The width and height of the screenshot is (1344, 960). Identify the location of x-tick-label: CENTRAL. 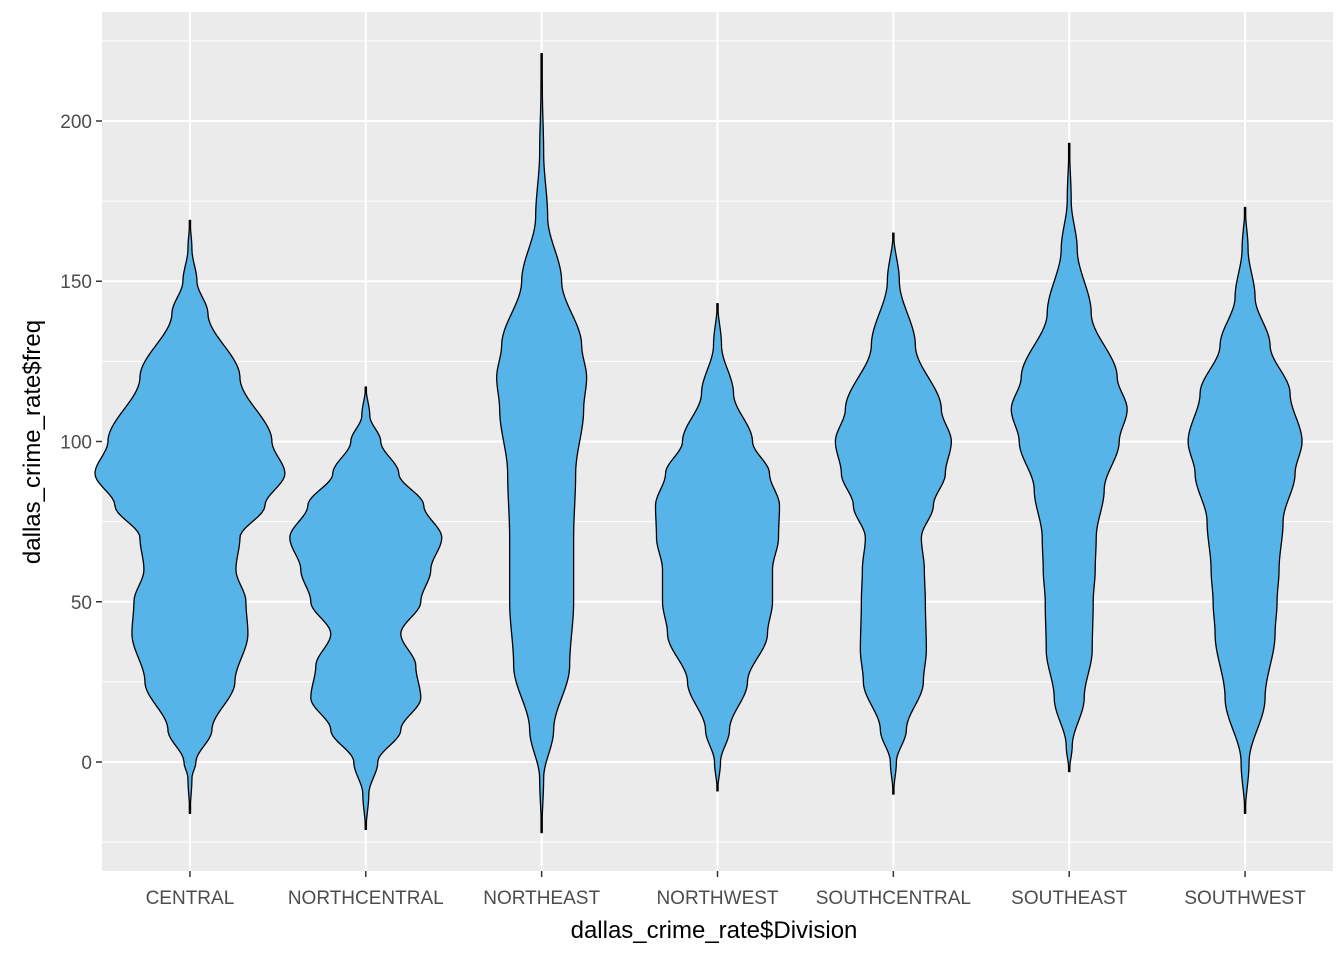
(190, 898).